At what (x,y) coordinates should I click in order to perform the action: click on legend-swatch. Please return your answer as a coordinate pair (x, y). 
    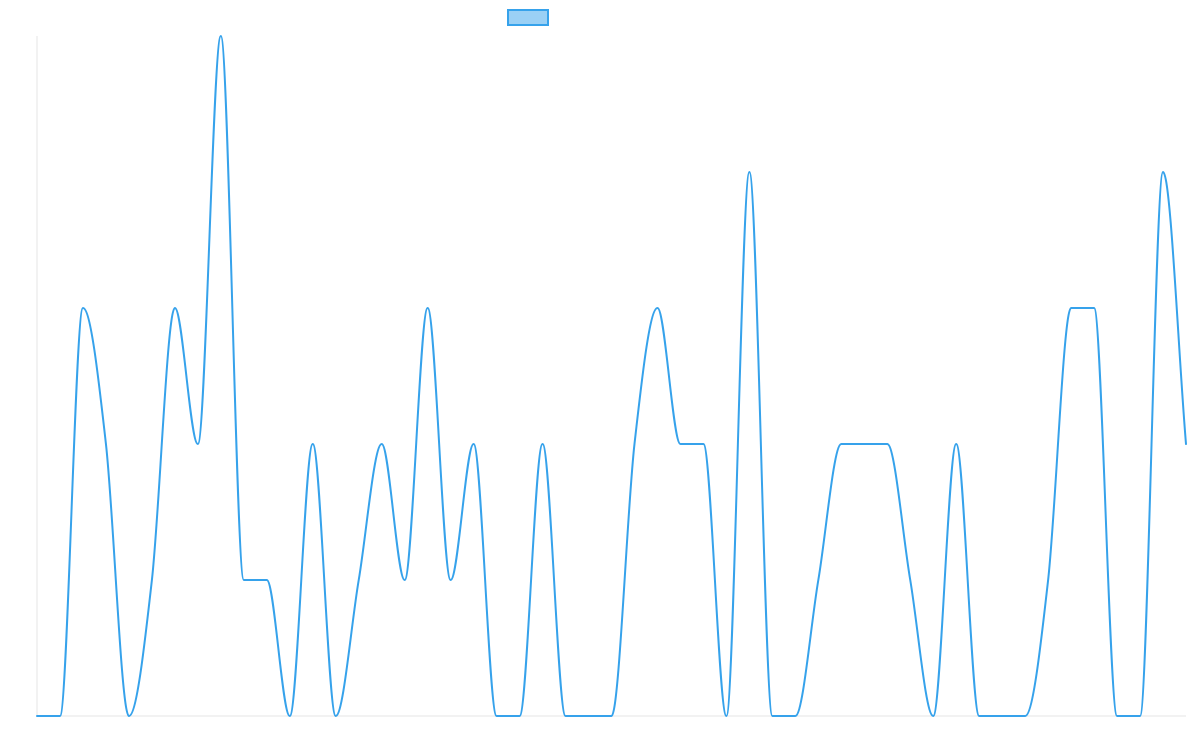
    Looking at the image, I should click on (528, 17).